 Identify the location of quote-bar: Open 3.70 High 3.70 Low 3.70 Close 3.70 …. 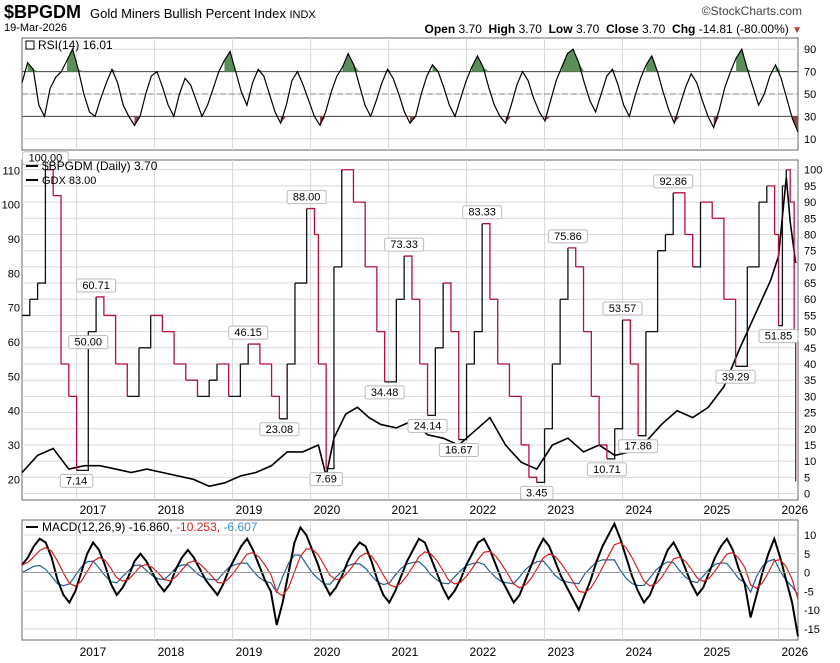
(614, 29).